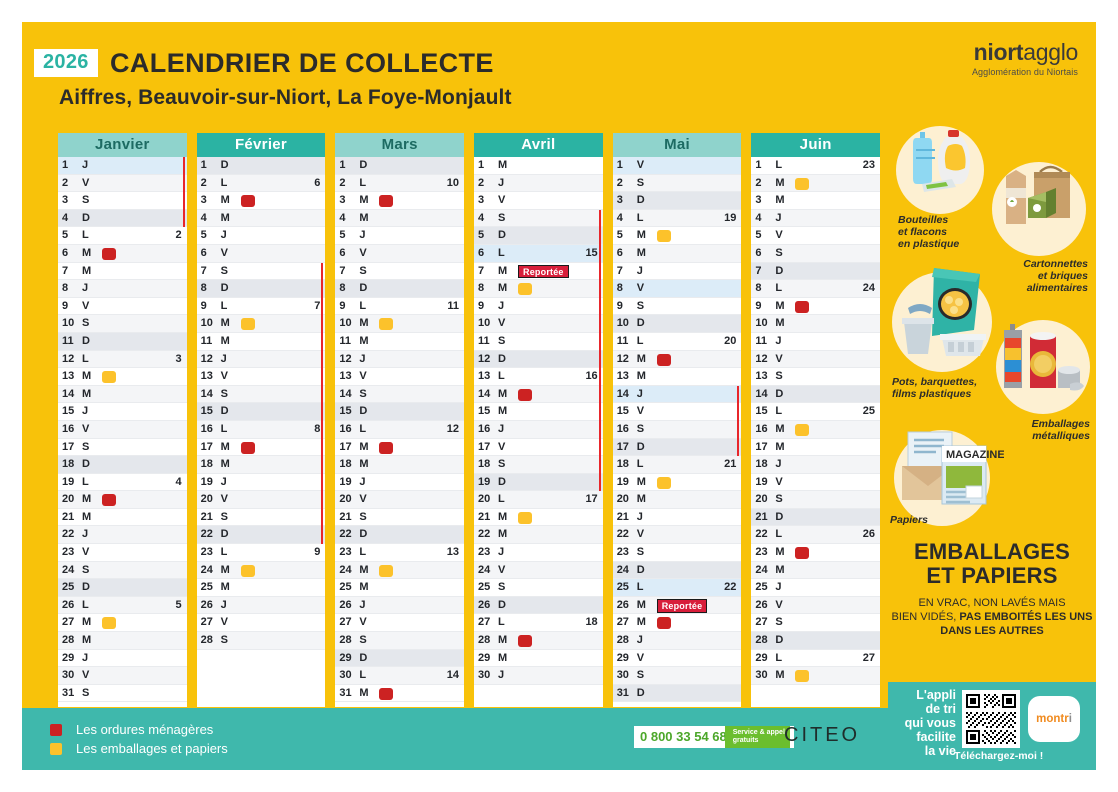 The height and width of the screenshot is (792, 1118). What do you see at coordinates (122, 553) in the screenshot?
I see `calendar-day-row: 23 V` at bounding box center [122, 553].